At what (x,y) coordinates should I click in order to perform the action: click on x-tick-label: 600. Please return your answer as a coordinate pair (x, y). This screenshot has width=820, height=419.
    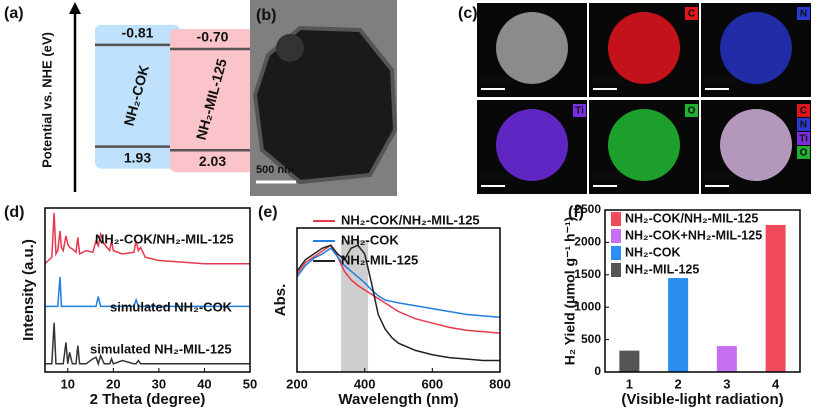
    Looking at the image, I should click on (432, 383).